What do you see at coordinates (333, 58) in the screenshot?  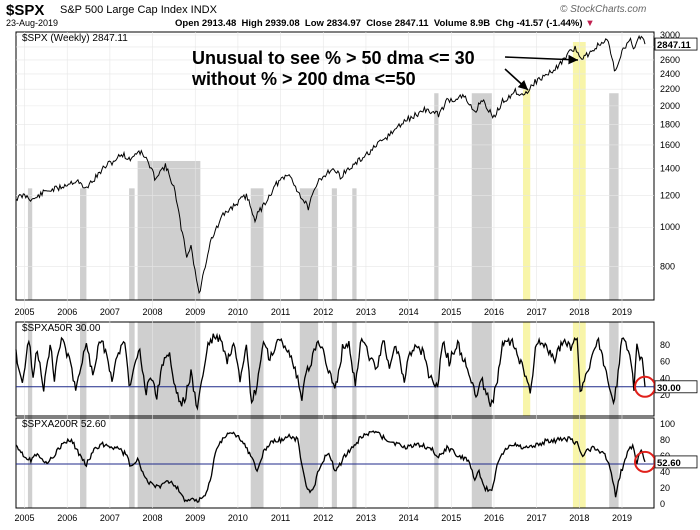 I see `annotation-line1: Unusual to see % > 50 dma <= 30` at bounding box center [333, 58].